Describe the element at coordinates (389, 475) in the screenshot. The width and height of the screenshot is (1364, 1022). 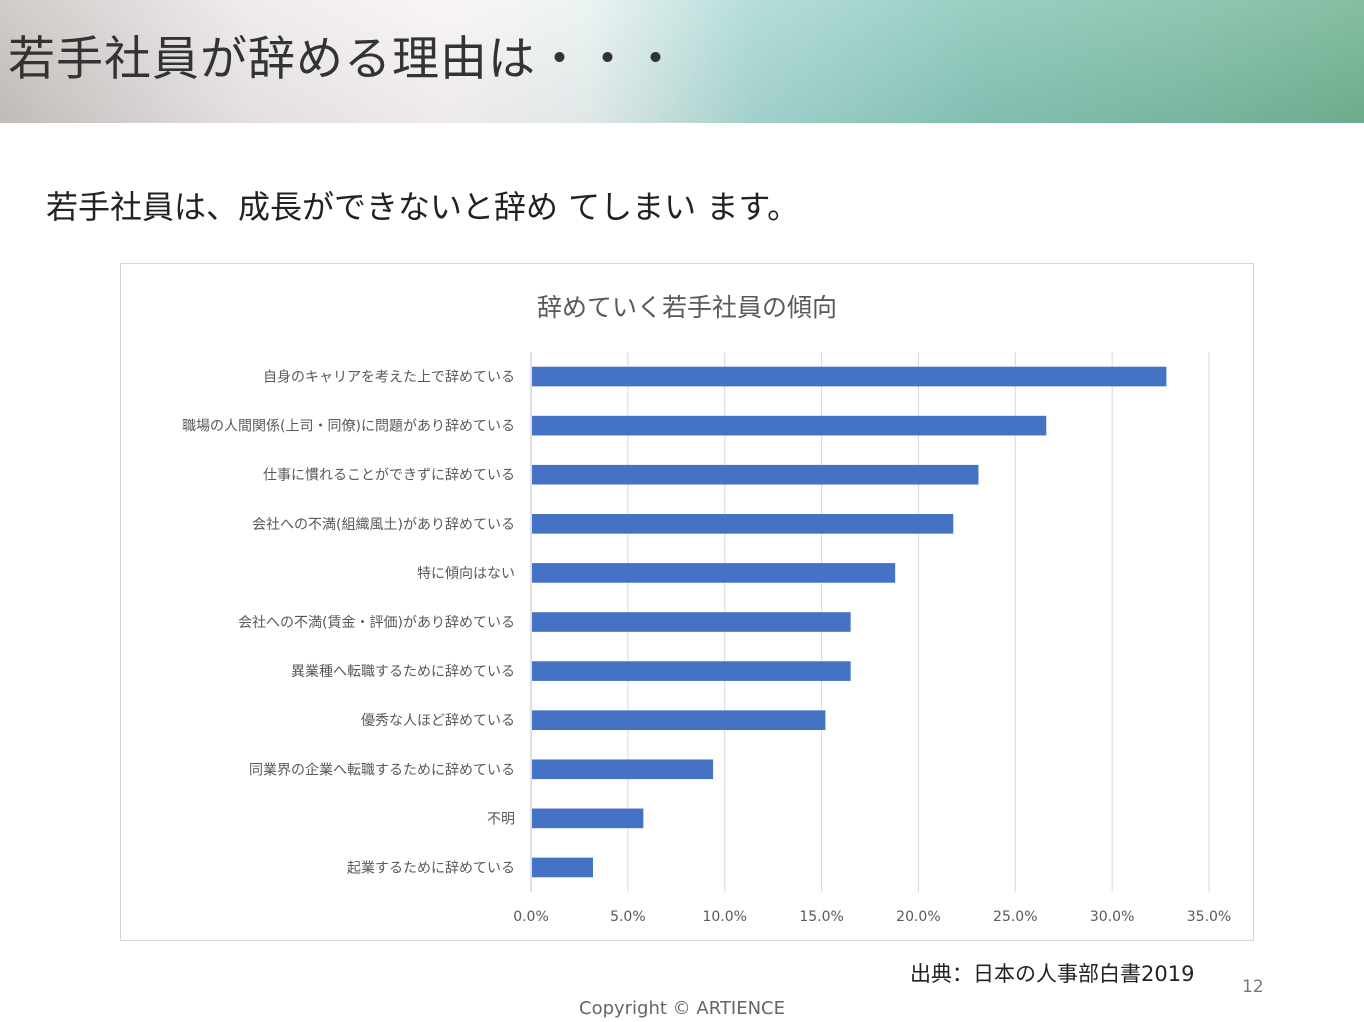
I see `category-label: 仕事に慣れることができずに辞めている` at that location.